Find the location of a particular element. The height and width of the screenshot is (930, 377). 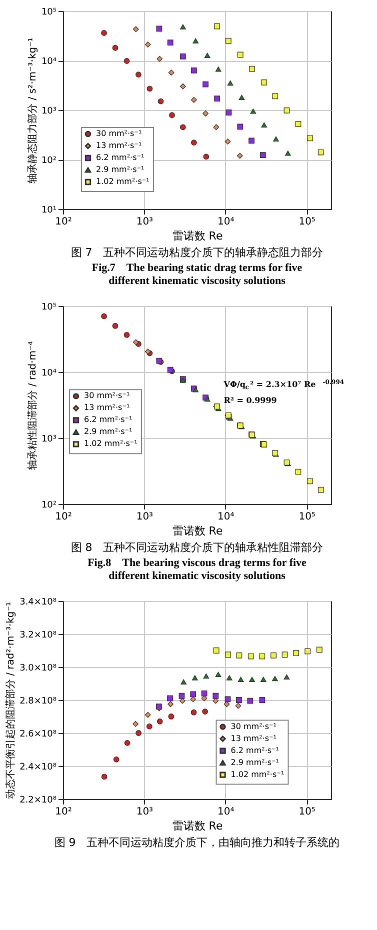

text: 图 7 五种不同运动粘度介质下的轴承静态阻力部分 is located at coordinates (197, 252).